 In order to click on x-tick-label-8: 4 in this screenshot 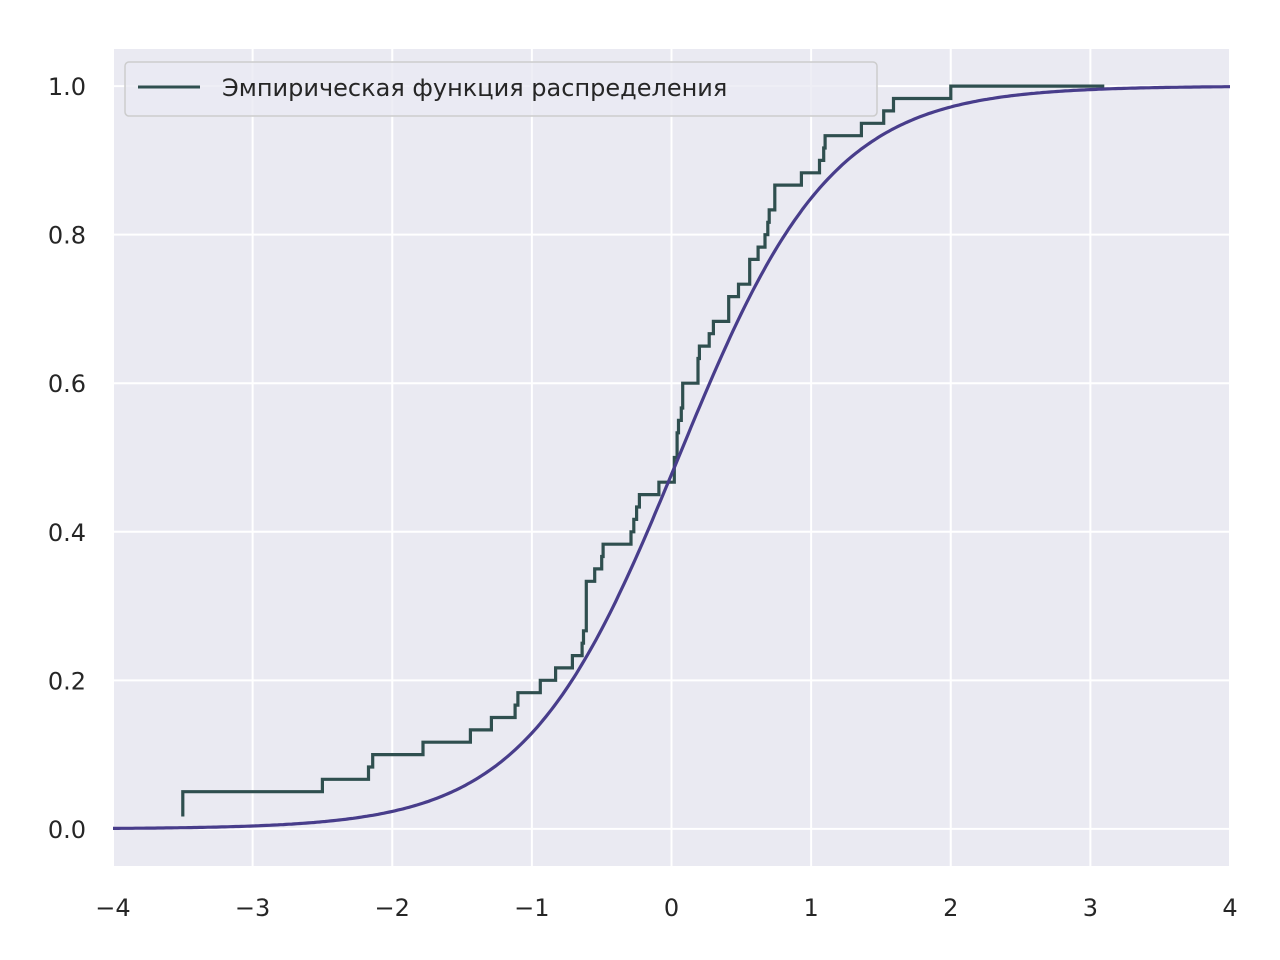, I will do `click(1229, 908)`.